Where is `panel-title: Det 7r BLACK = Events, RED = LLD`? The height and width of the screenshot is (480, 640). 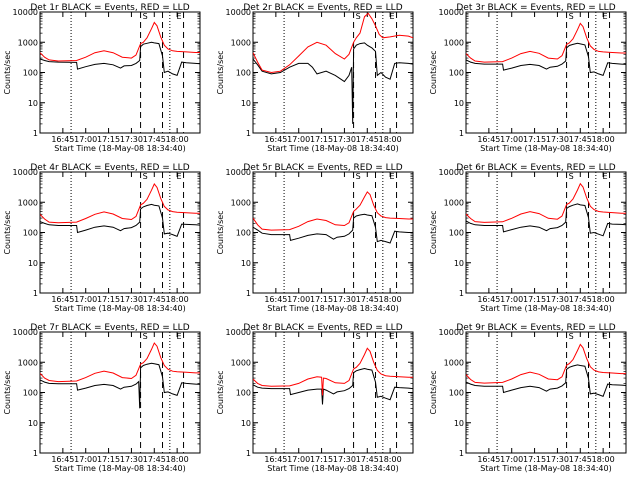 panel-title: Det 7r BLACK = Events, RED = LLD is located at coordinates (109, 328).